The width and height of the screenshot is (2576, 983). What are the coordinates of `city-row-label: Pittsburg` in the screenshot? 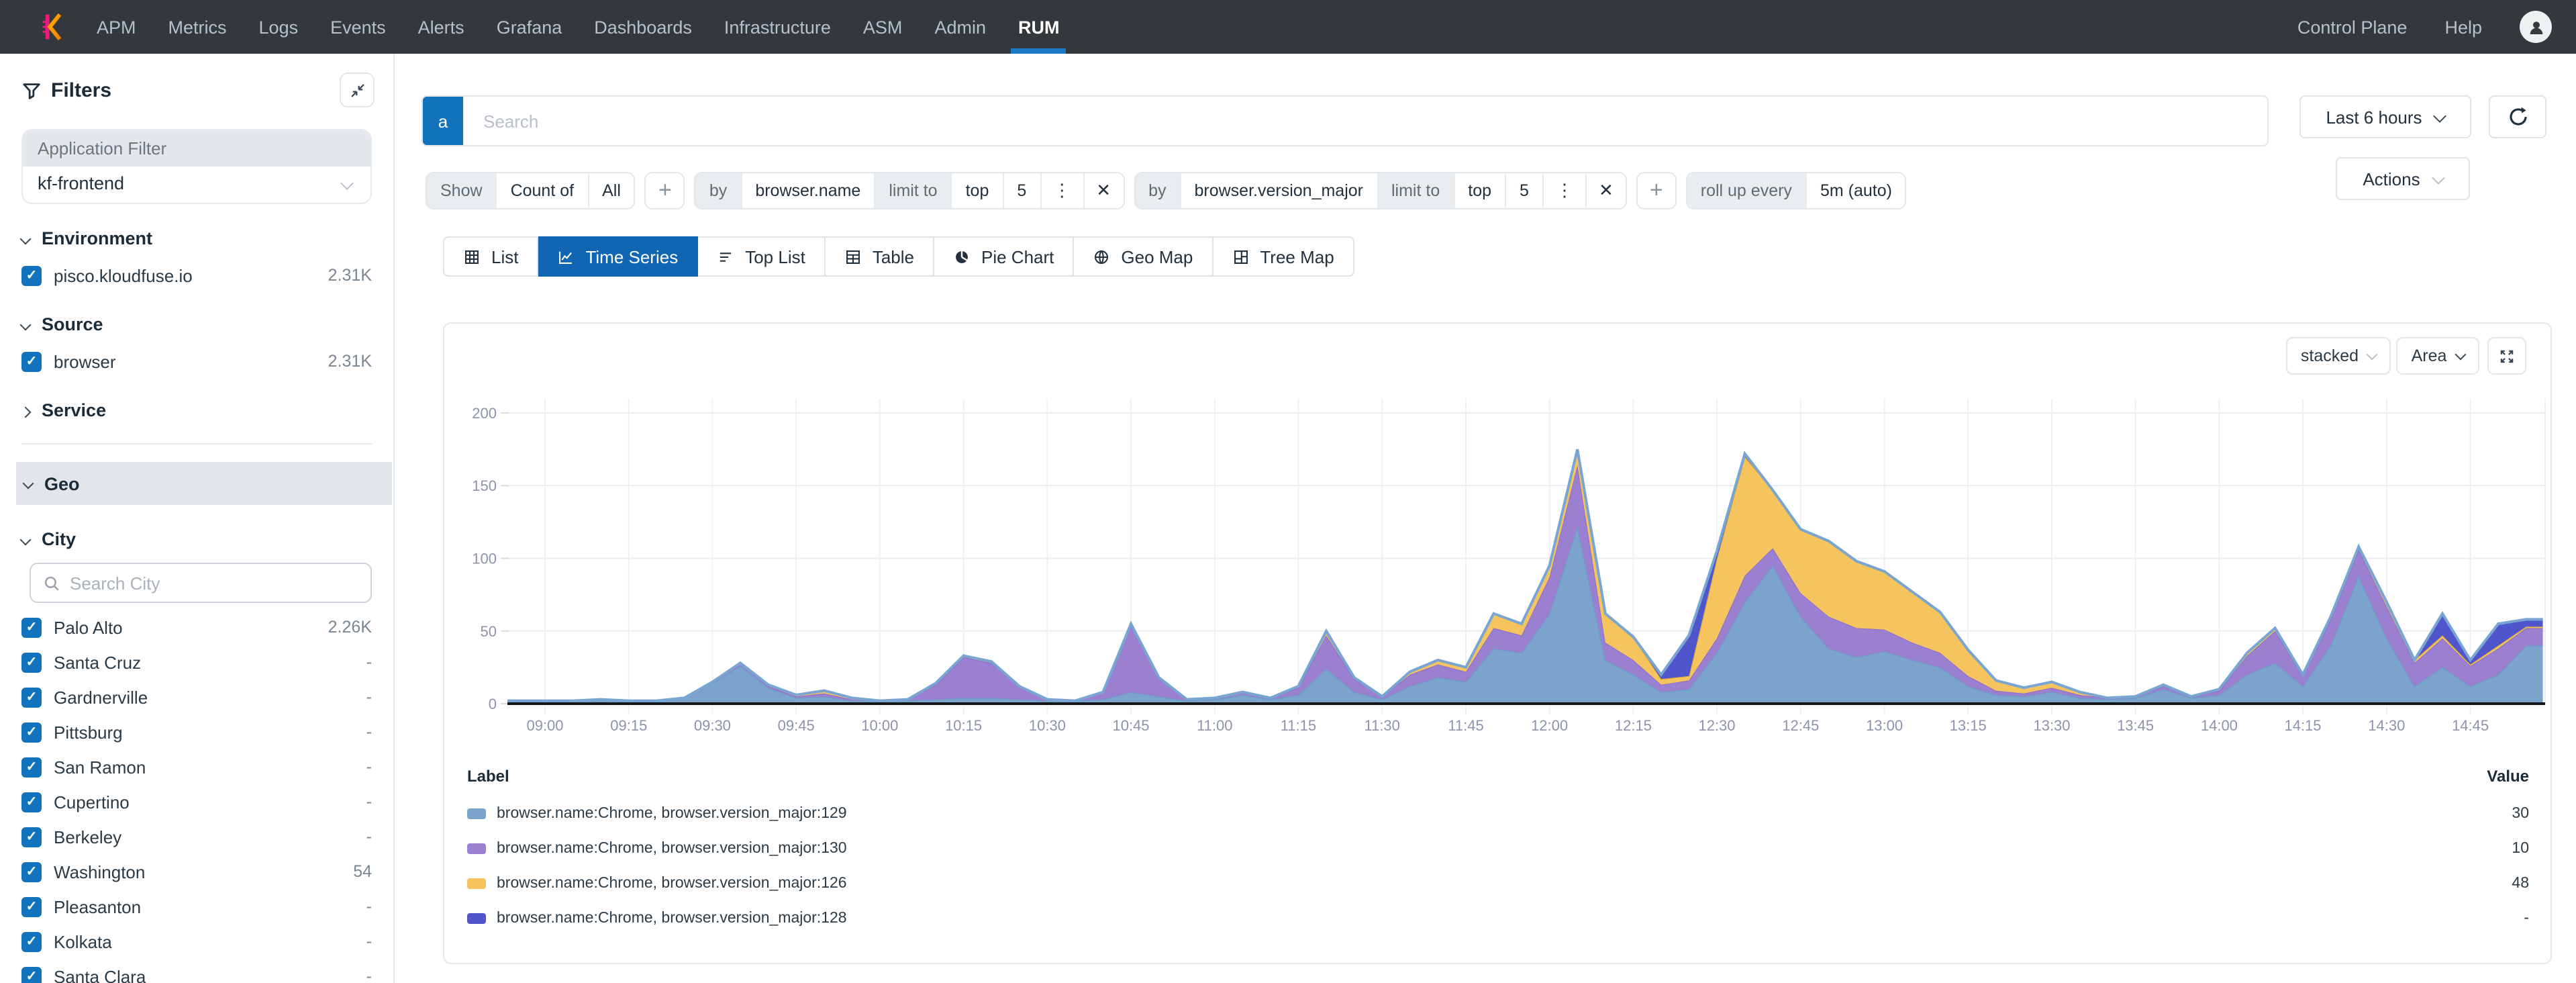 It's located at (88, 732).